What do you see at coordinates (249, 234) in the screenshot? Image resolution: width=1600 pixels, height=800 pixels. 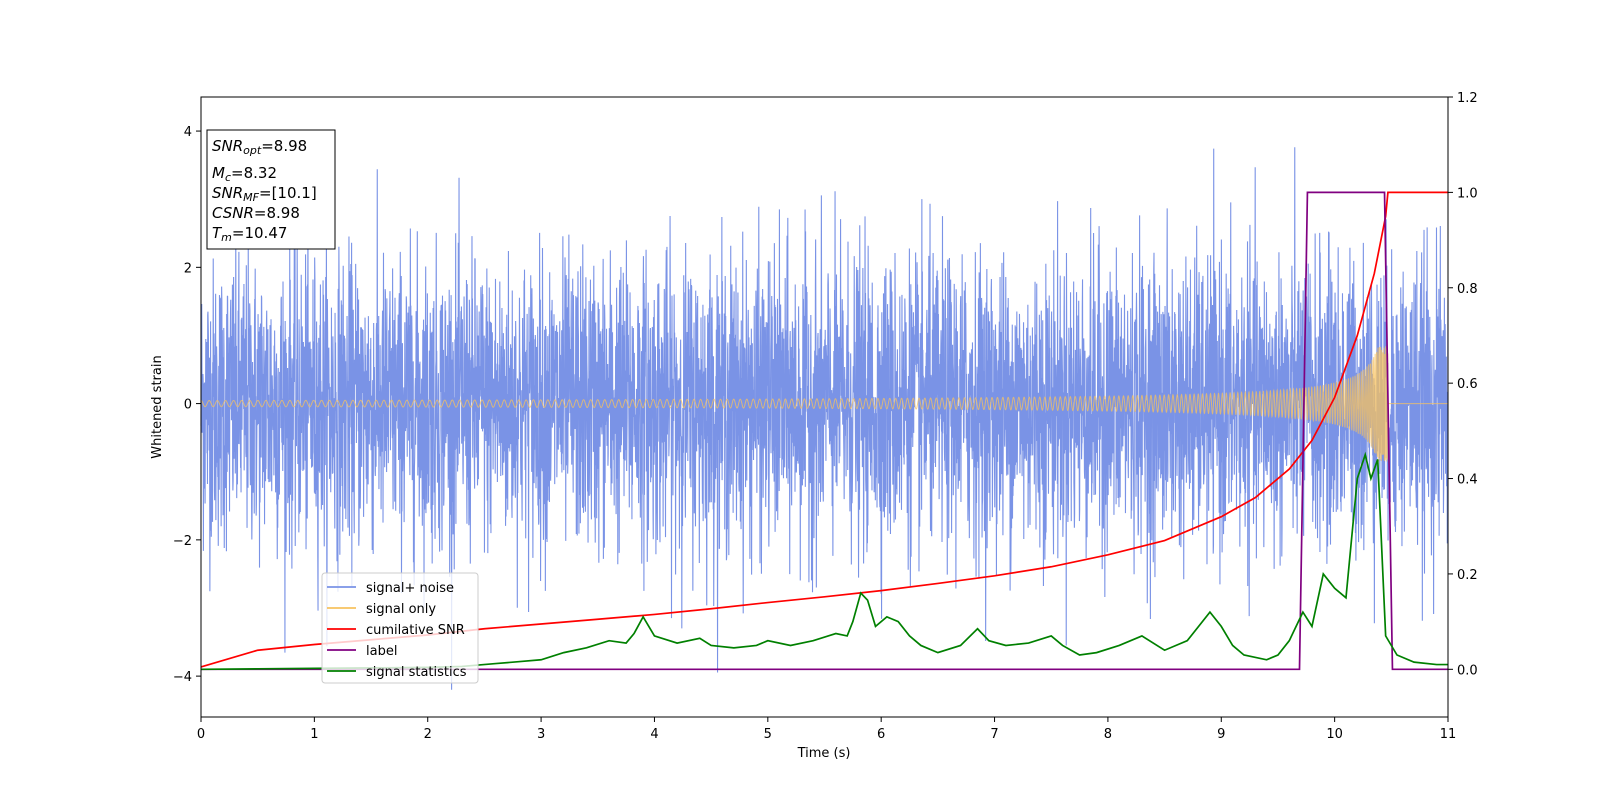 I see `info-tm: Tm=10.47` at bounding box center [249, 234].